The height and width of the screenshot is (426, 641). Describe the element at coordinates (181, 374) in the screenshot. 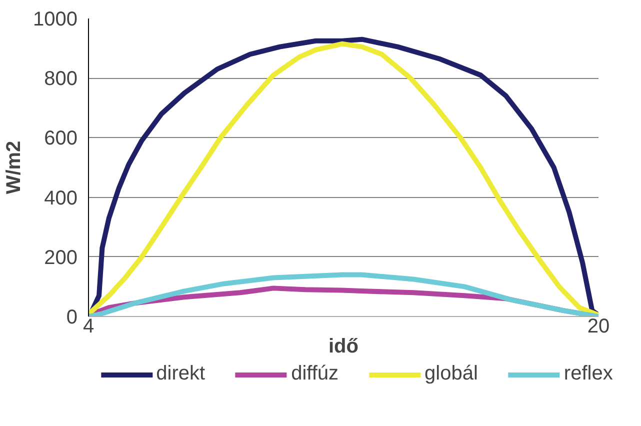

I see `legend-label: direkt` at that location.